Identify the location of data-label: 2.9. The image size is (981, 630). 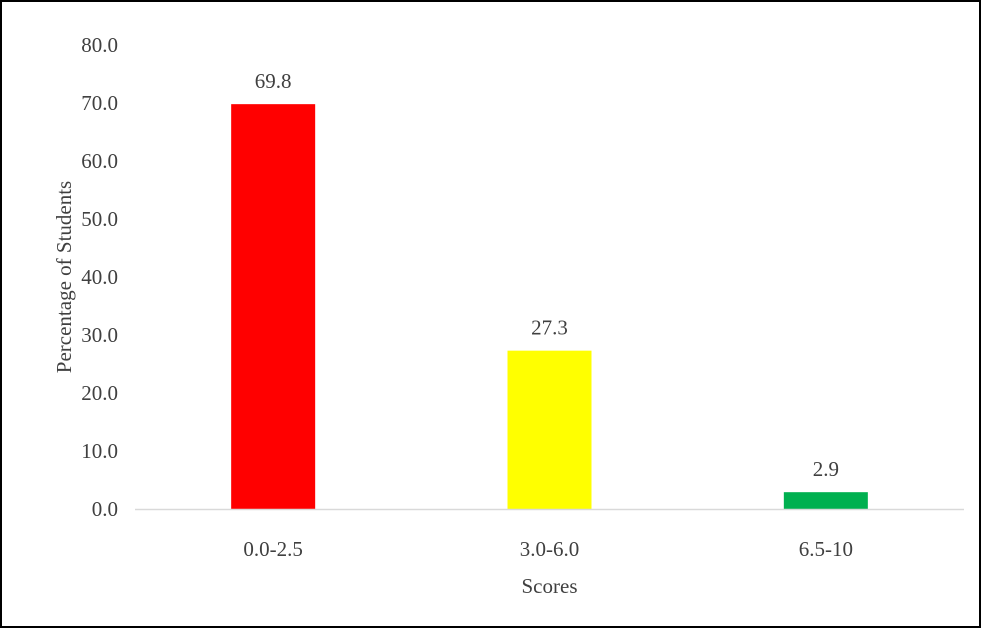
(826, 469).